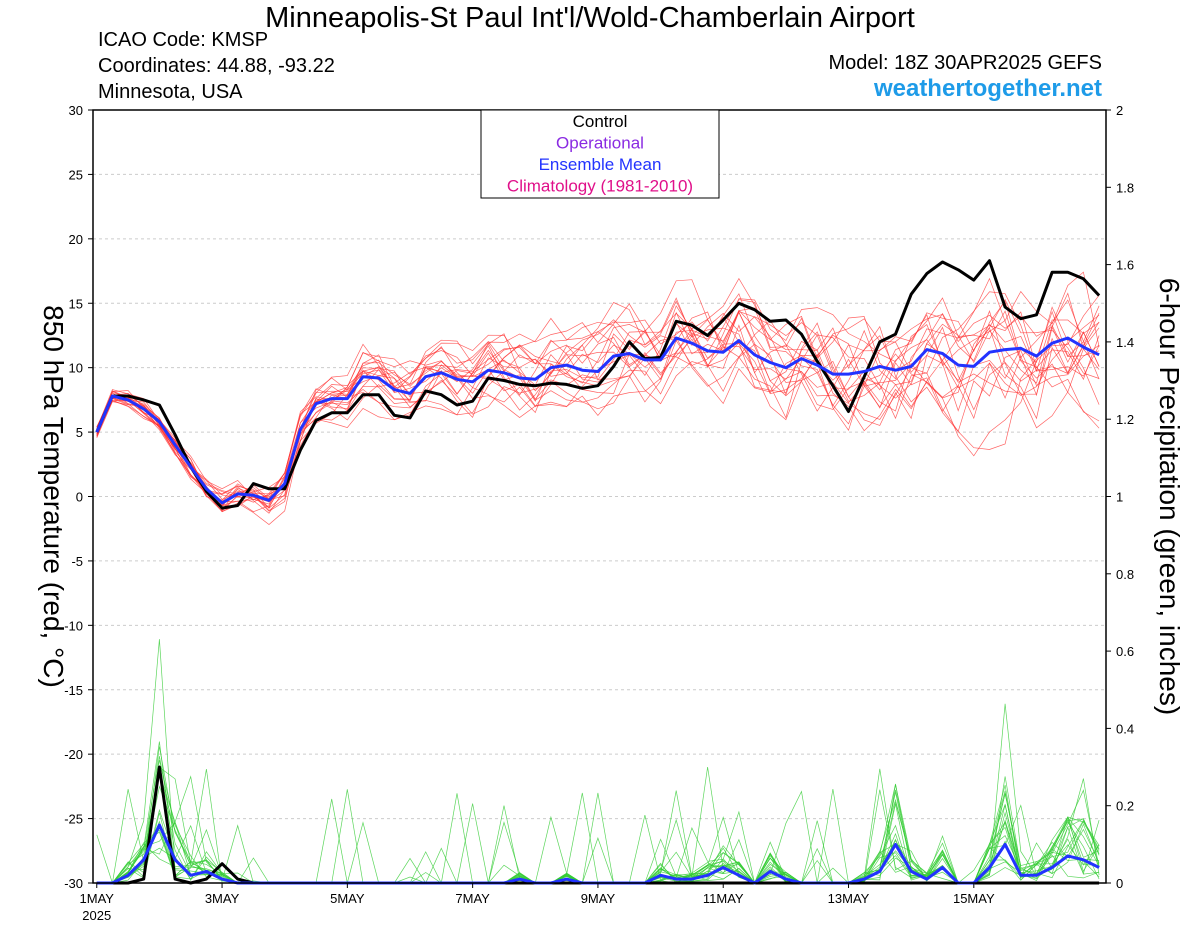 This screenshot has height=927, width=1200. Describe the element at coordinates (987, 88) in the screenshot. I see `site-link: weathertogether.net` at that location.